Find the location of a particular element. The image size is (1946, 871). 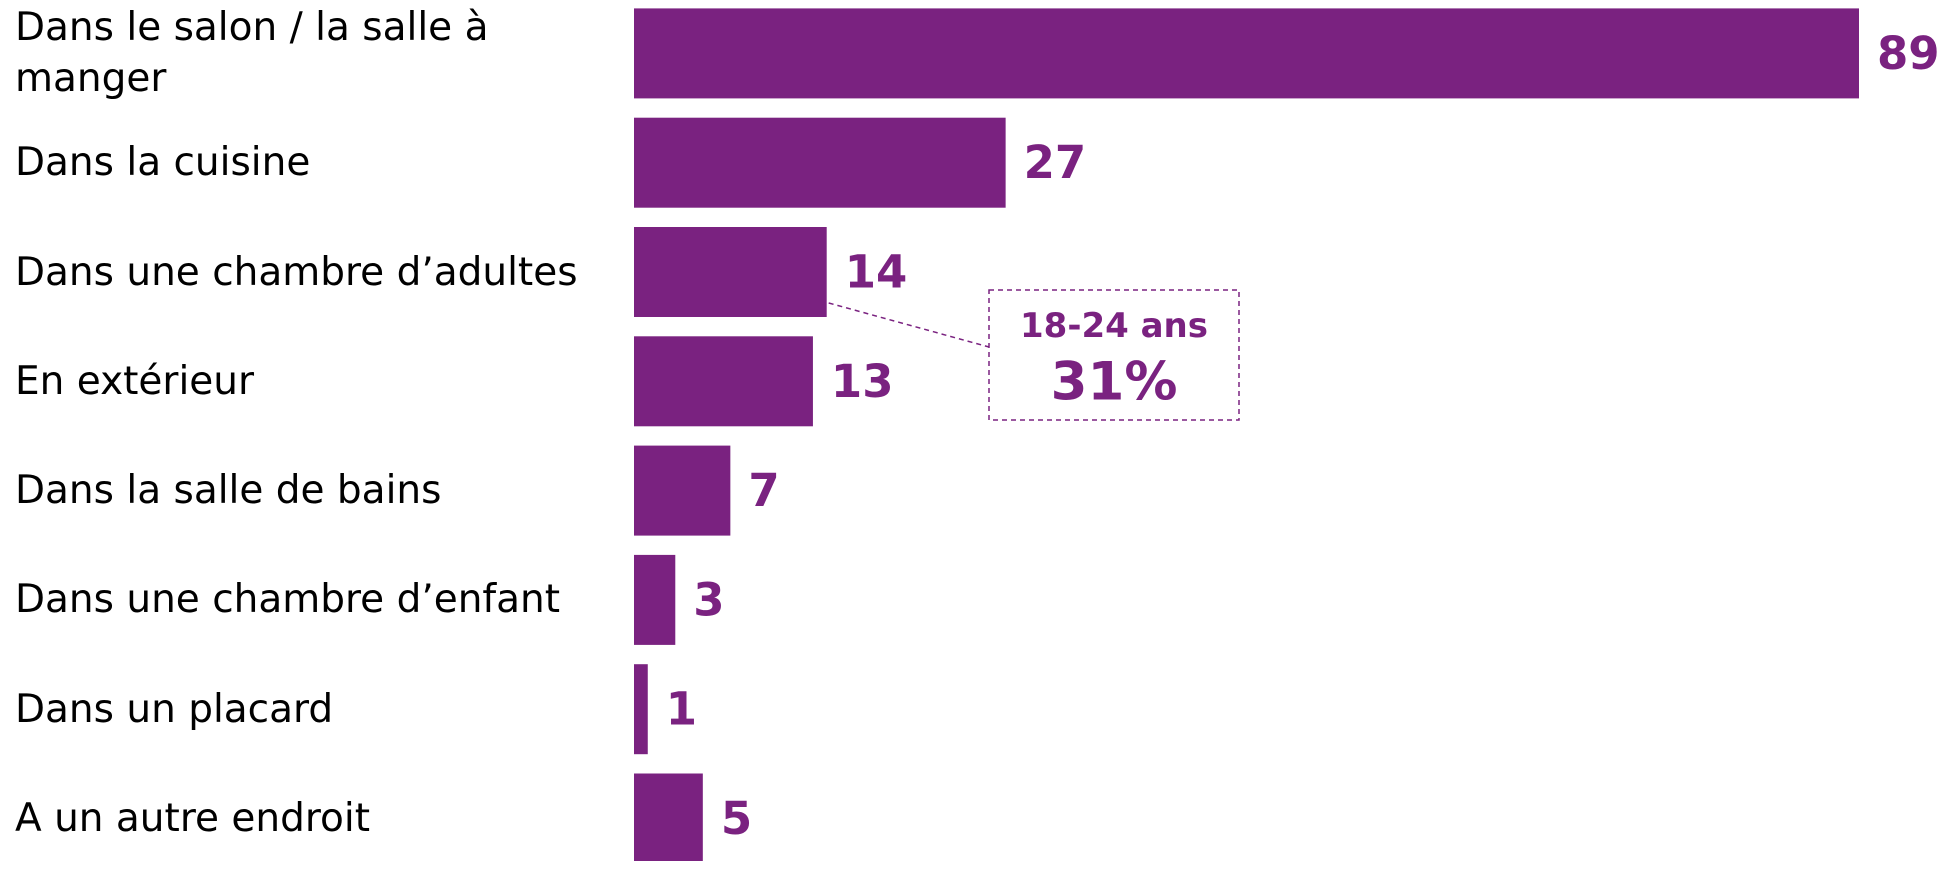

value-label: 13 is located at coordinates (862, 381).